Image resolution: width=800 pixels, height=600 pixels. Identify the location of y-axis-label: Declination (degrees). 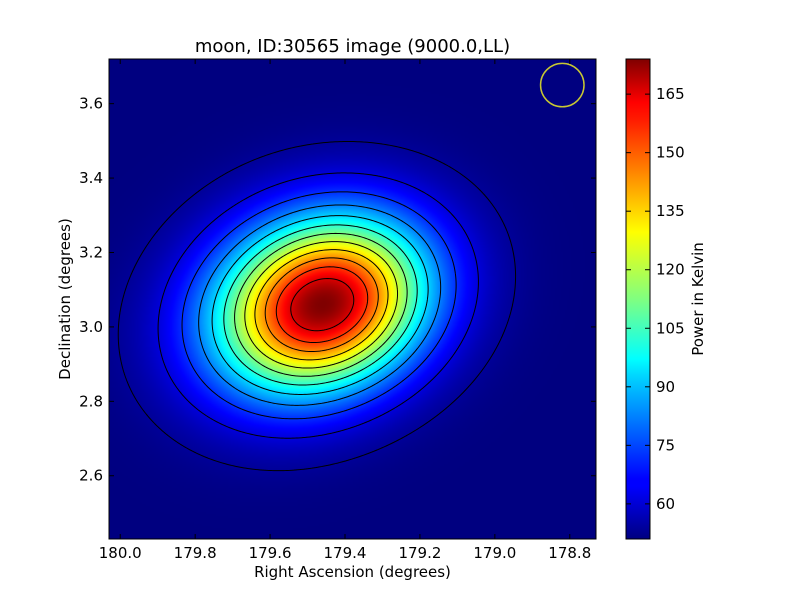
(65, 299).